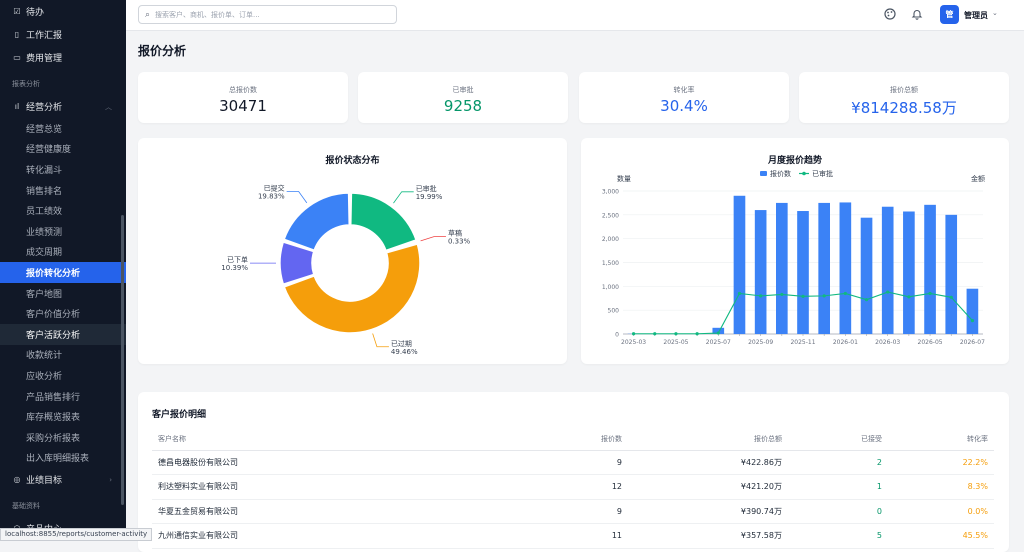 The height and width of the screenshot is (552, 1024). What do you see at coordinates (949, 14) in the screenshot?
I see `avatar: 管` at bounding box center [949, 14].